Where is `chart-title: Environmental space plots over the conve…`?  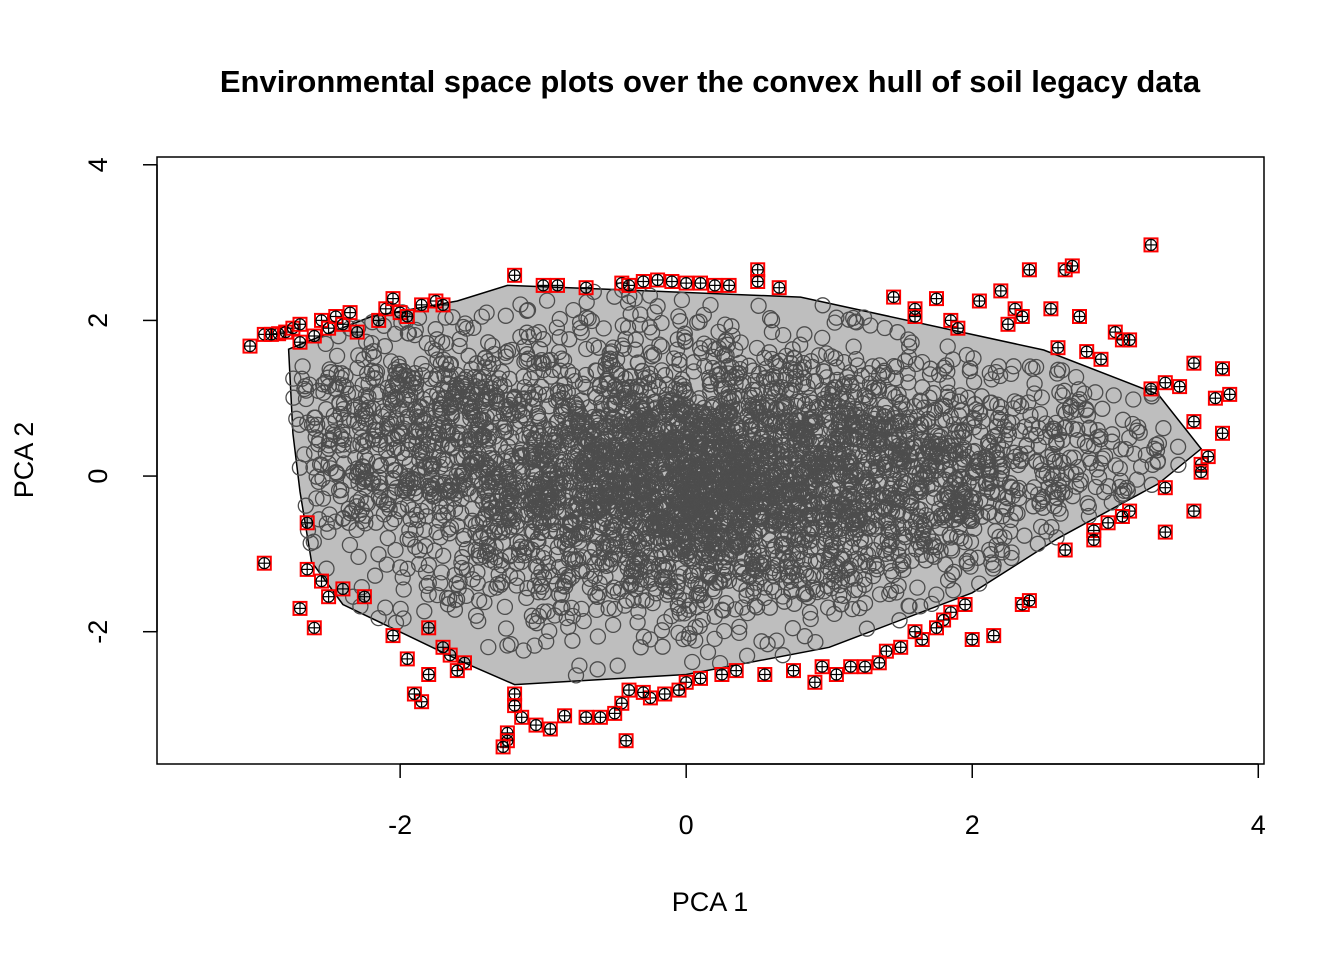 chart-title: Environmental space plots over the conve… is located at coordinates (710, 81).